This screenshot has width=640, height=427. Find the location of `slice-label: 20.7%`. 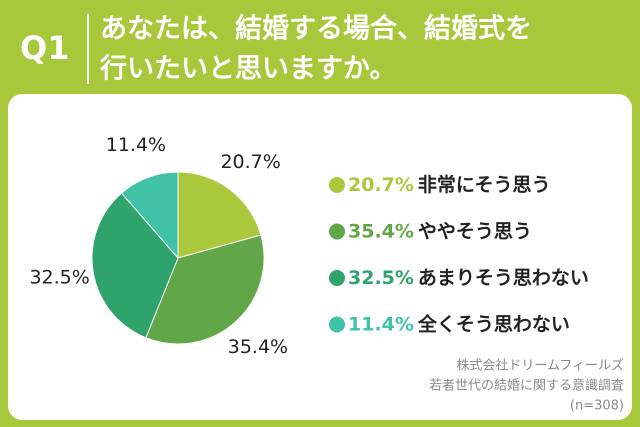

slice-label: 20.7% is located at coordinates (250, 162).